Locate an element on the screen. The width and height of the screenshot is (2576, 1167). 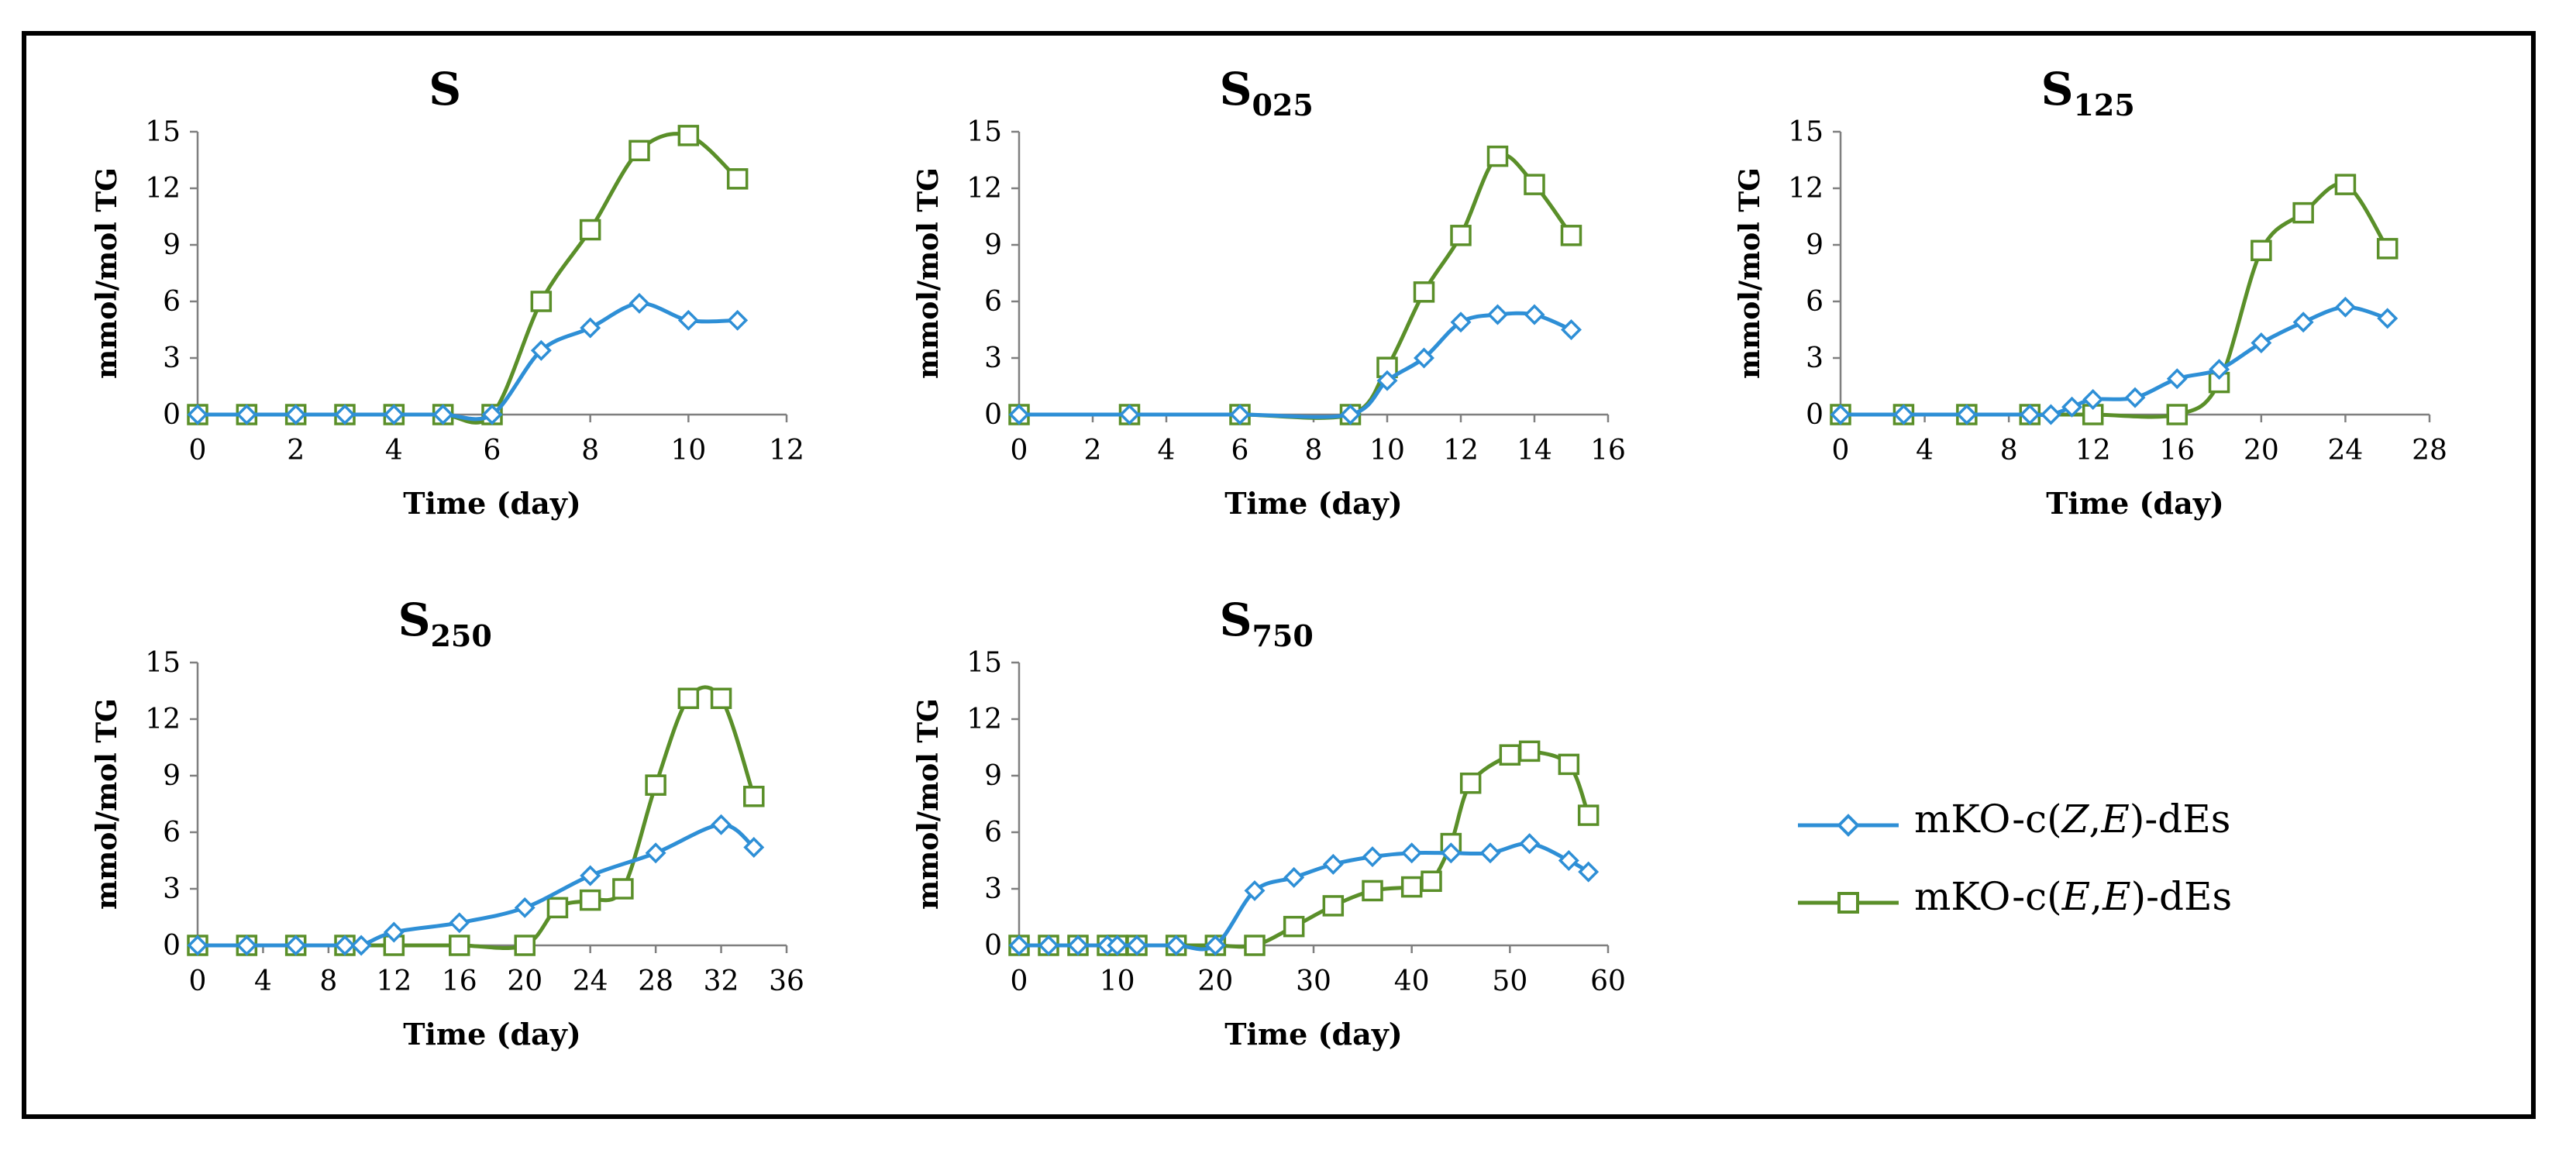
chart-title: S125 is located at coordinates (2088, 92).